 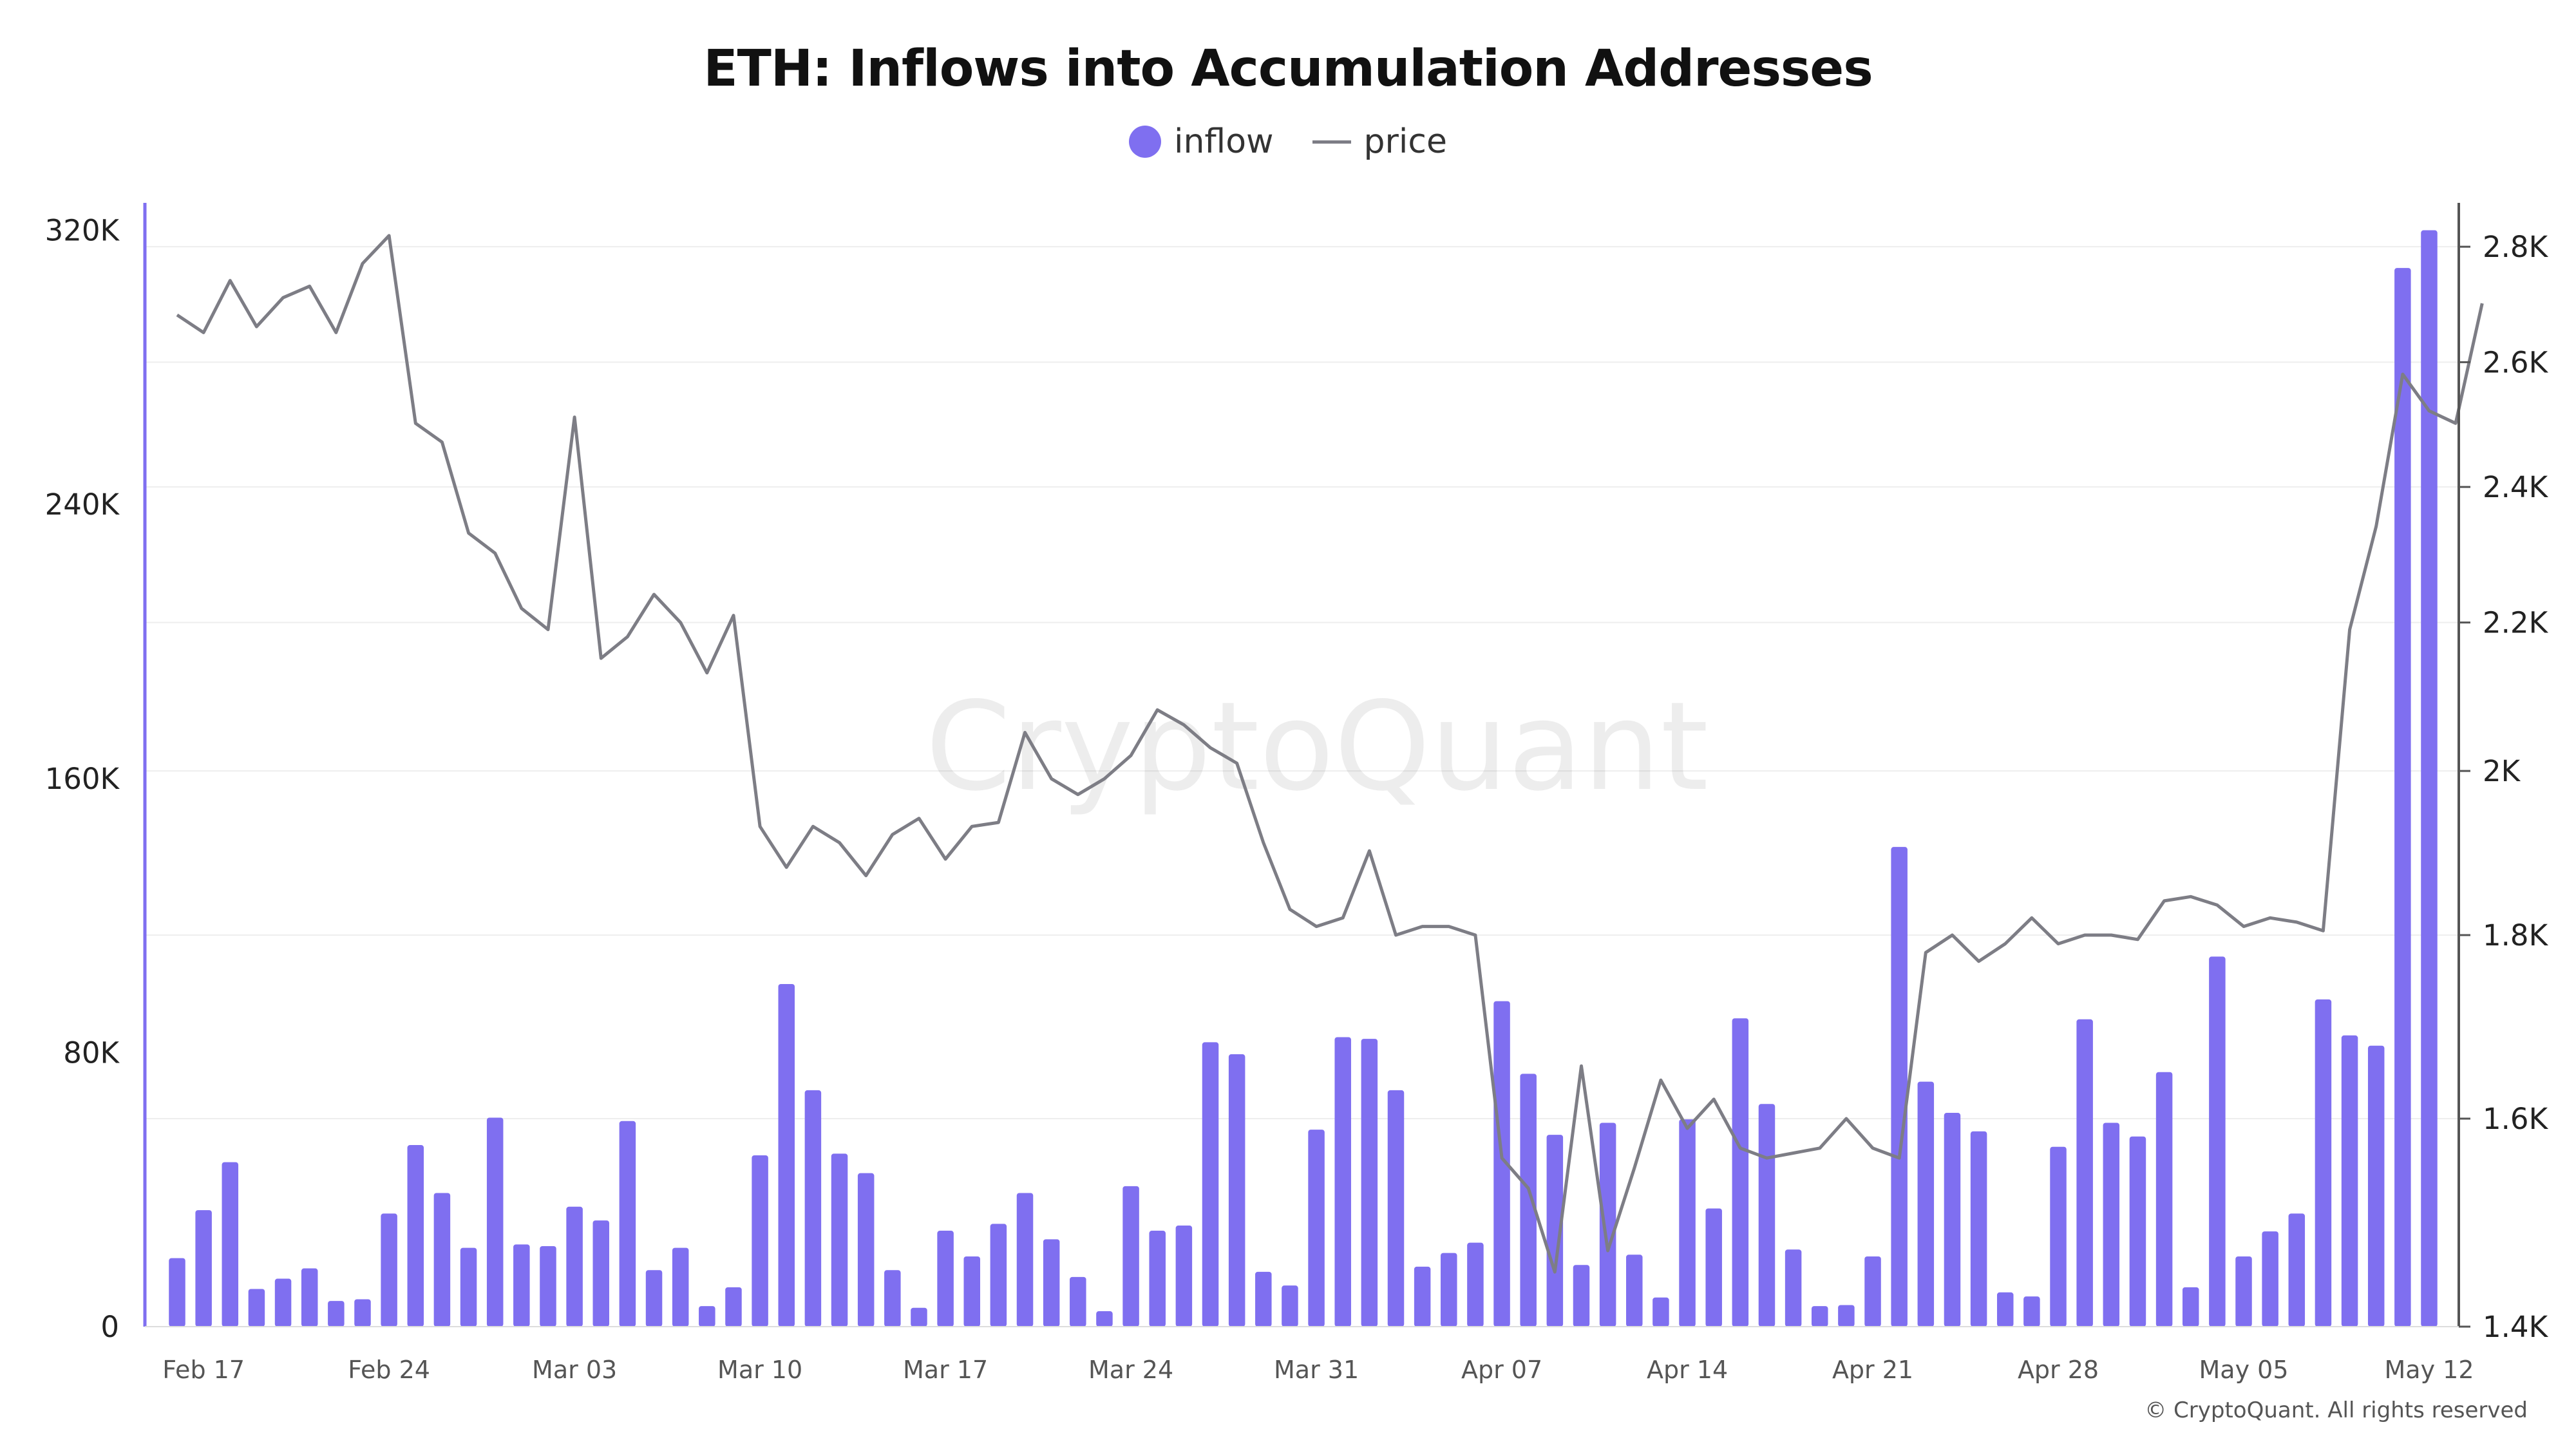 What do you see at coordinates (1317, 1370) in the screenshot?
I see `x-tick-label: Mar 31` at bounding box center [1317, 1370].